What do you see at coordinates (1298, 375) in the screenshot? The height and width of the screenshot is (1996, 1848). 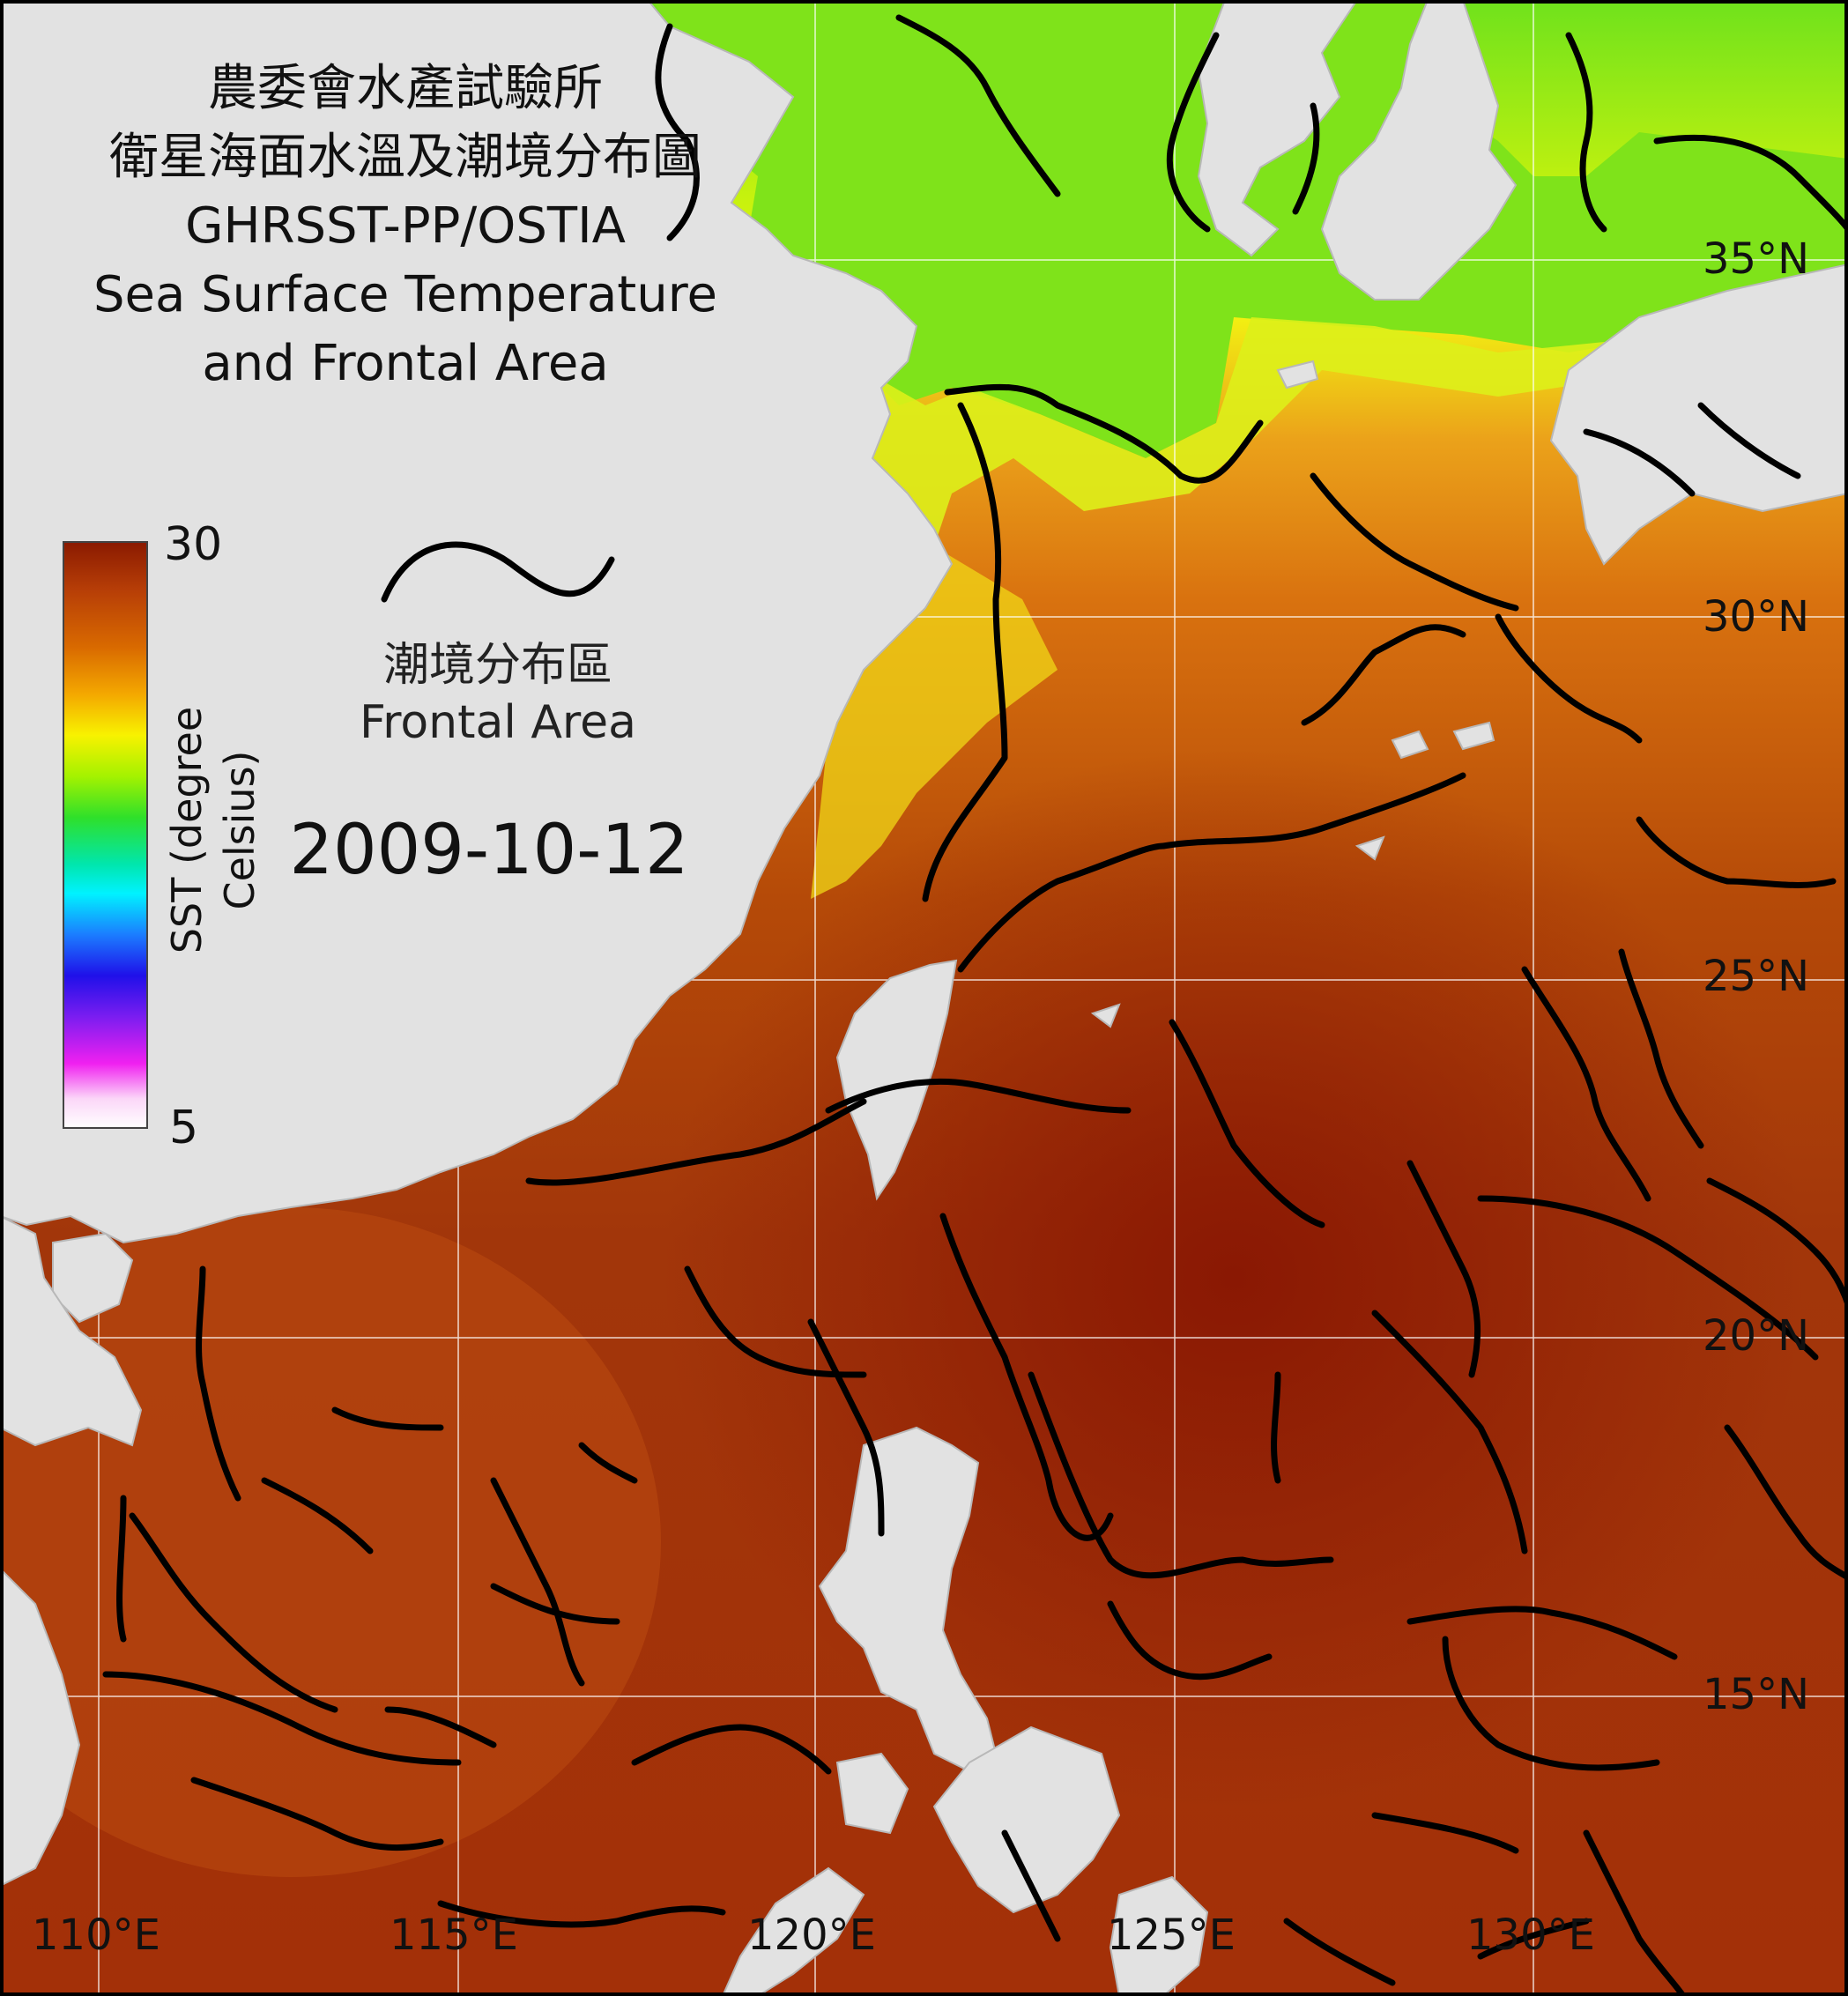 I see `island-jeju` at bounding box center [1298, 375].